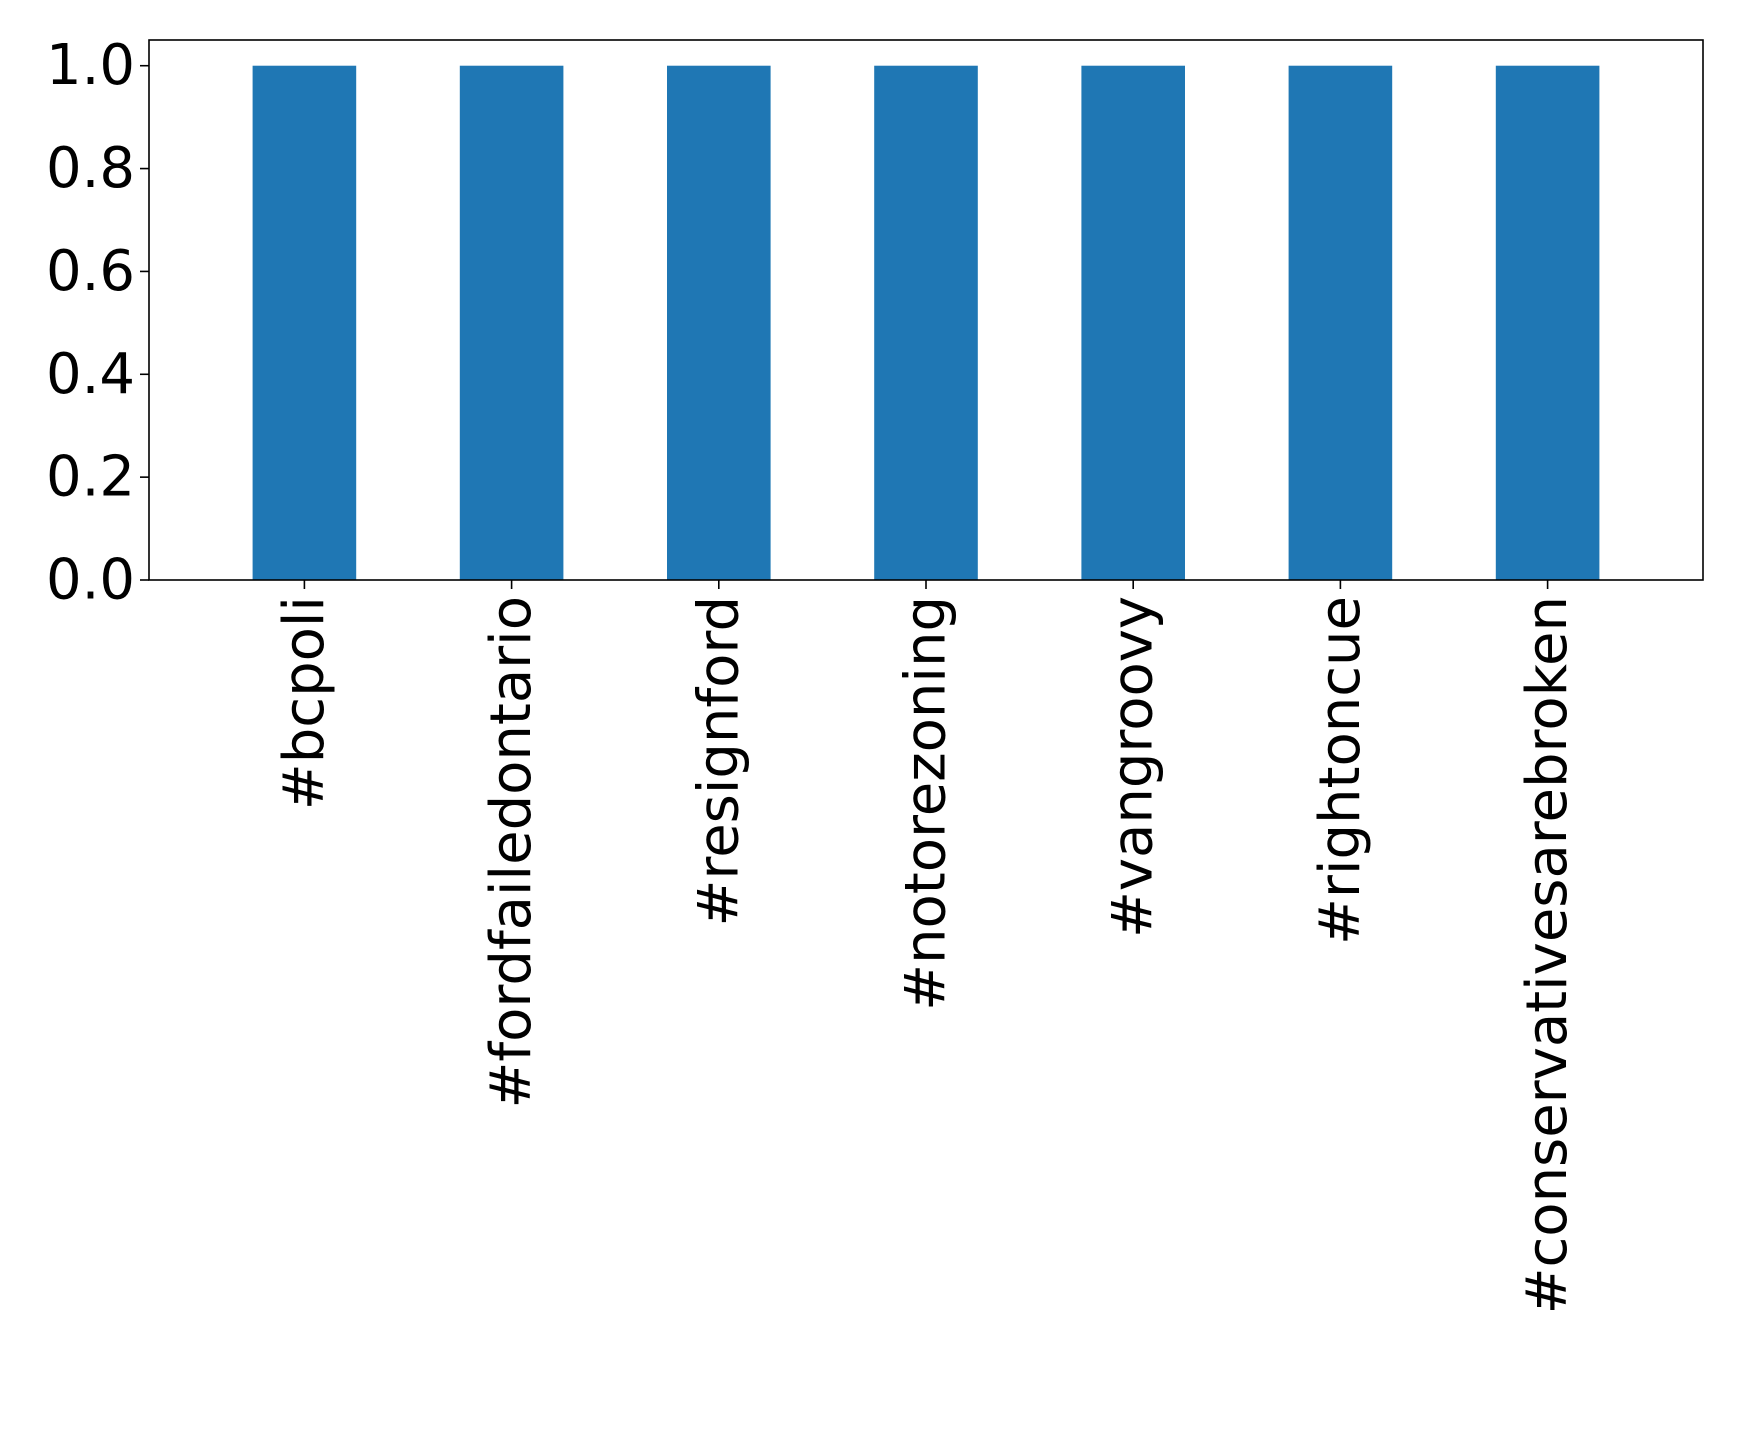 This screenshot has width=1739, height=1430. Describe the element at coordinates (90, 65) in the screenshot. I see `y-tick-label-5: 1.0` at that location.